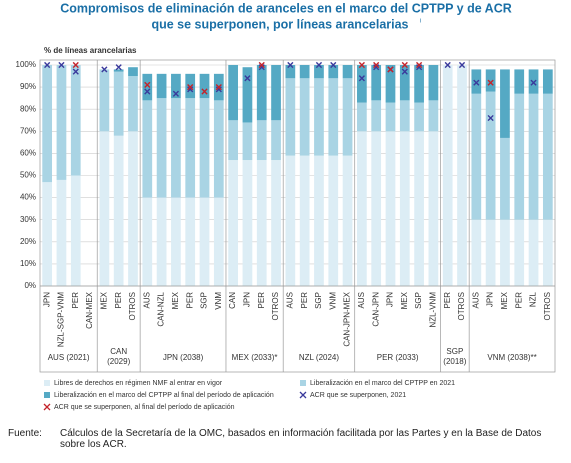 This screenshot has width=571, height=463. What do you see at coordinates (420, 22) in the screenshot?
I see `title-superscript: i` at bounding box center [420, 22].